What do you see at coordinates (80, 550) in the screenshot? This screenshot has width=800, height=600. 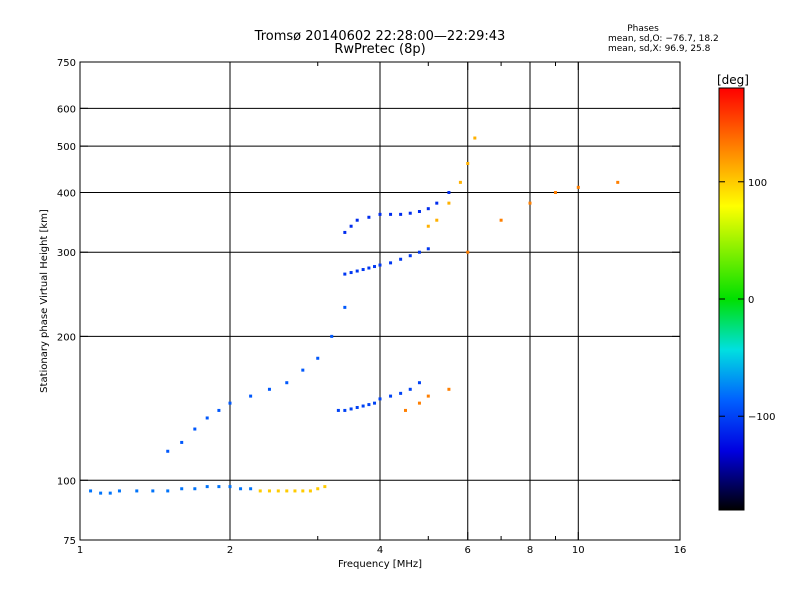 I see `x-tick-label: 1` at bounding box center [80, 550].